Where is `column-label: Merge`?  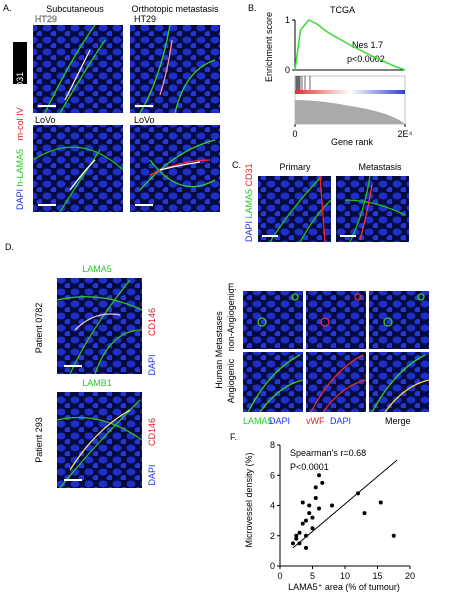 column-label: Merge is located at coordinates (398, 421).